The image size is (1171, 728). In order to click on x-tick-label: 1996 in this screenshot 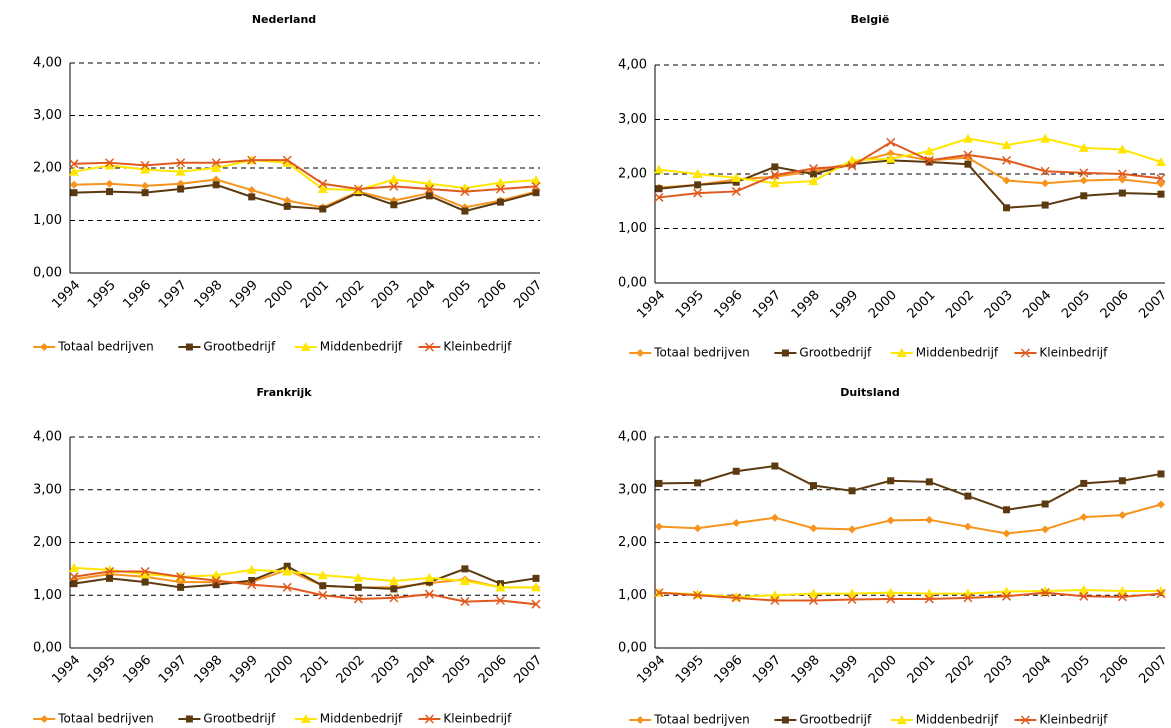, I will do `click(729, 670)`.